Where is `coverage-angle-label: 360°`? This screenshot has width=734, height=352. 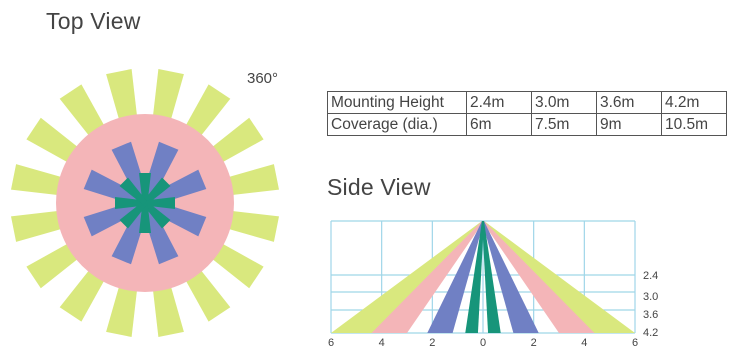 coverage-angle-label: 360° is located at coordinates (263, 78).